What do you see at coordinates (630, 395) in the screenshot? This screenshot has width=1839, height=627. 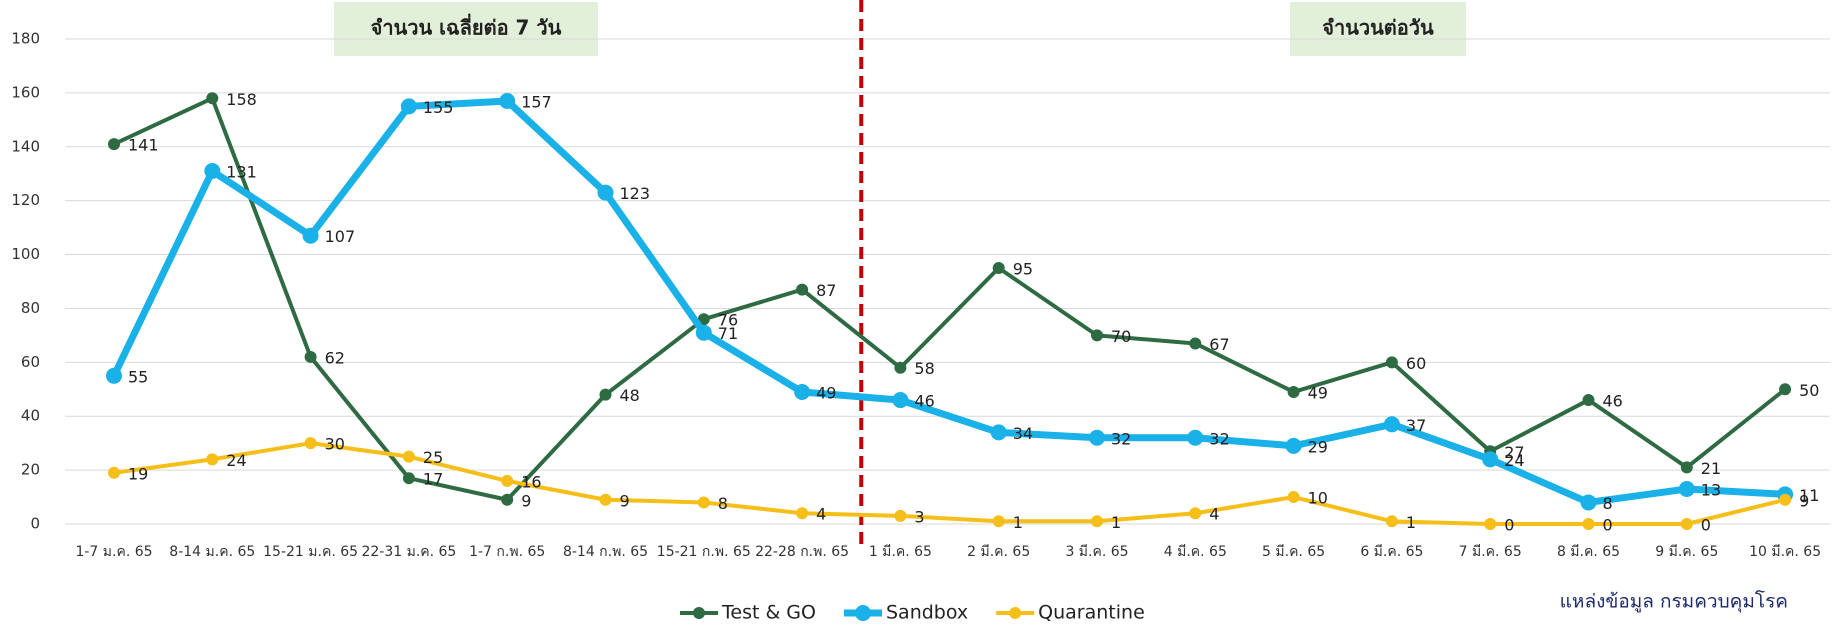 I see `data-label: 48` at bounding box center [630, 395].